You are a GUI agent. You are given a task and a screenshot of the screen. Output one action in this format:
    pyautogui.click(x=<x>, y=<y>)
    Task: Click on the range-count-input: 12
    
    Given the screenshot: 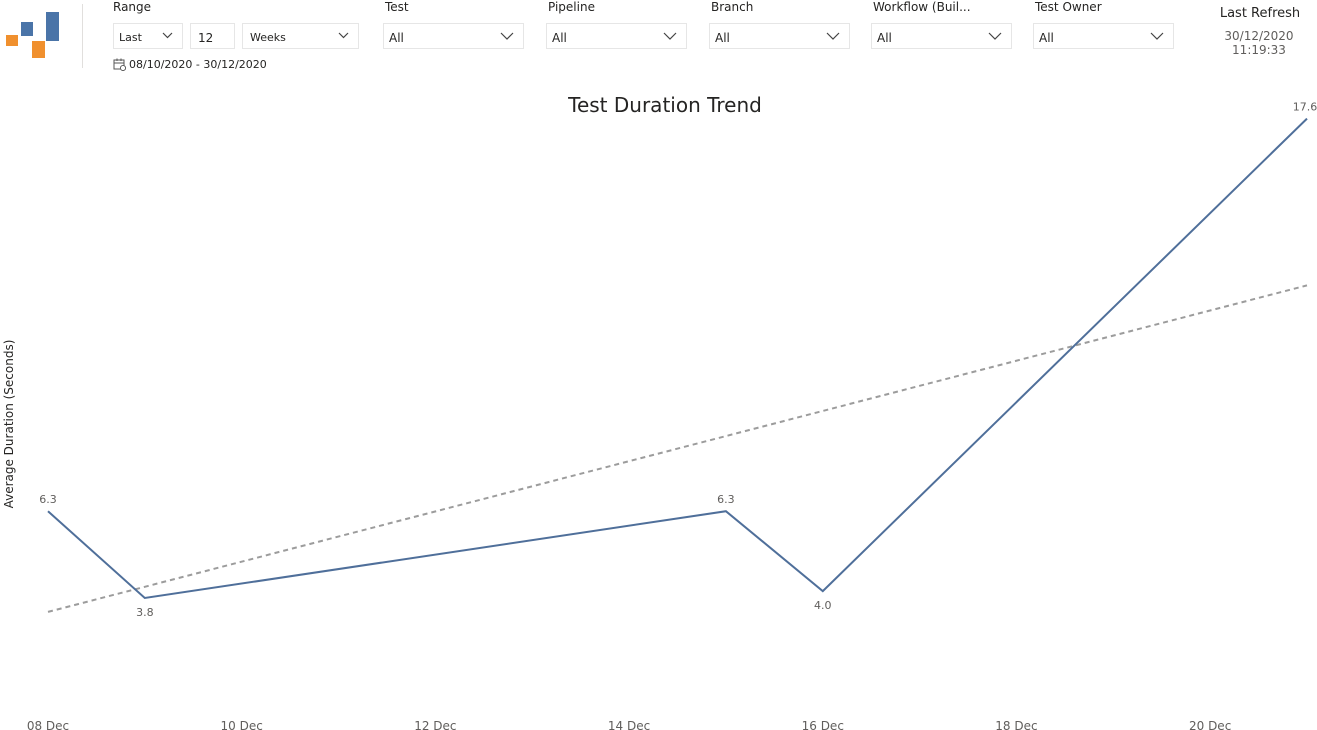 What is the action you would take?
    pyautogui.click(x=212, y=36)
    